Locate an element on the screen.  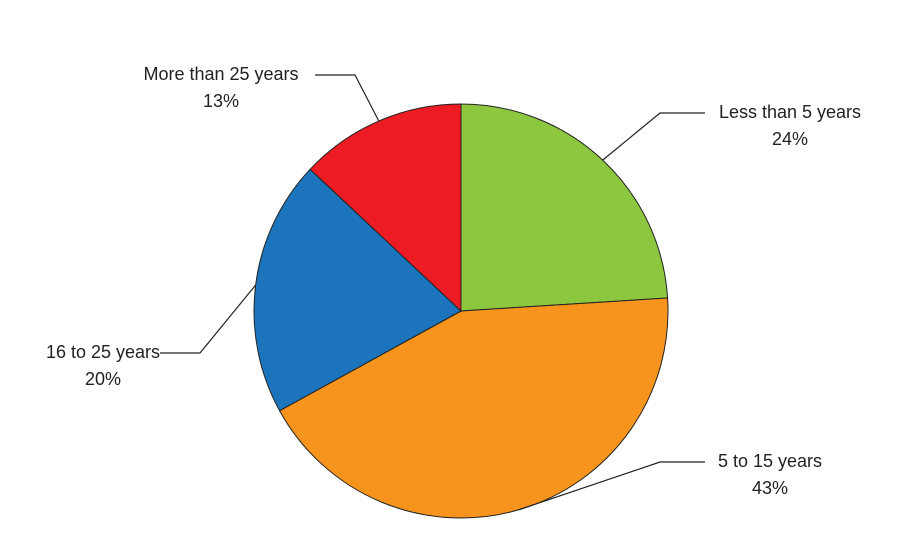
slice-label: More than 25 years is located at coordinates (220, 74).